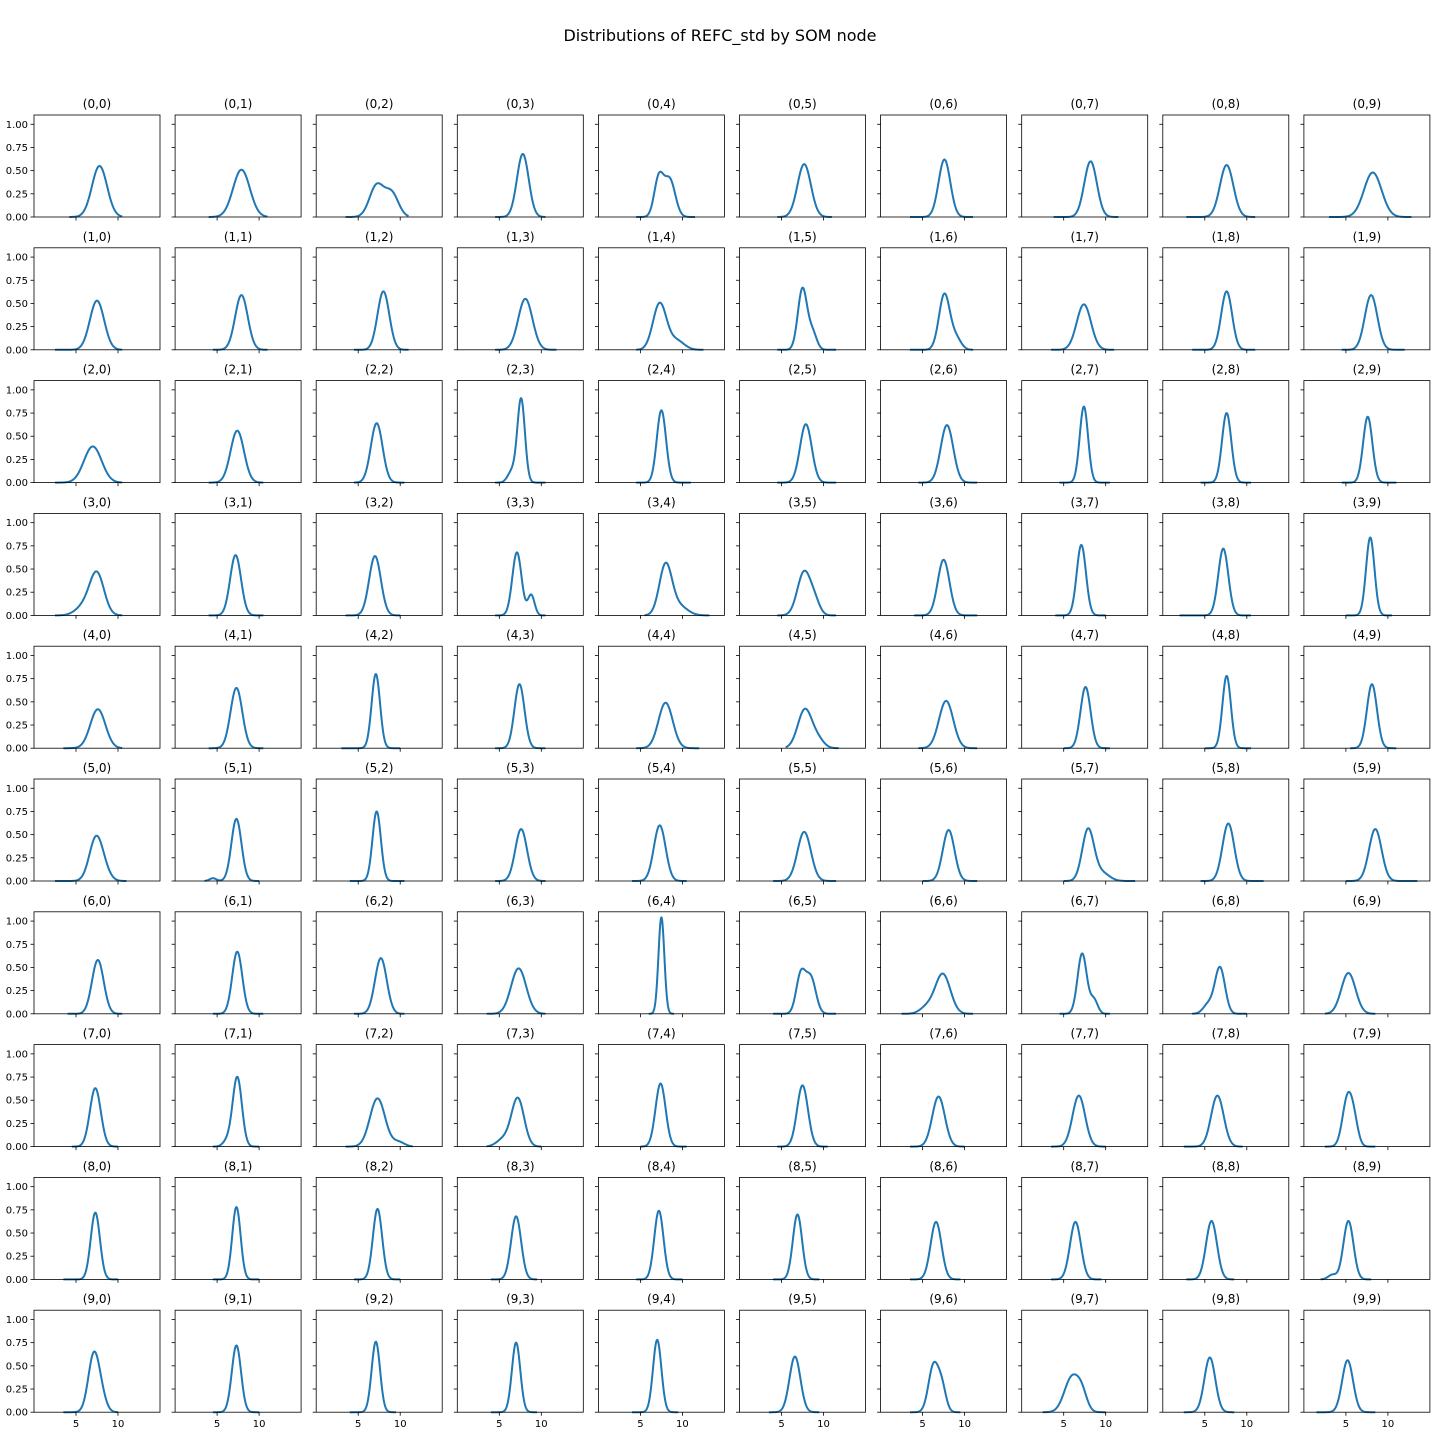 The image size is (1440, 1440). Describe the element at coordinates (661, 1034) in the screenshot. I see `subplot-title: (7,4)` at that location.